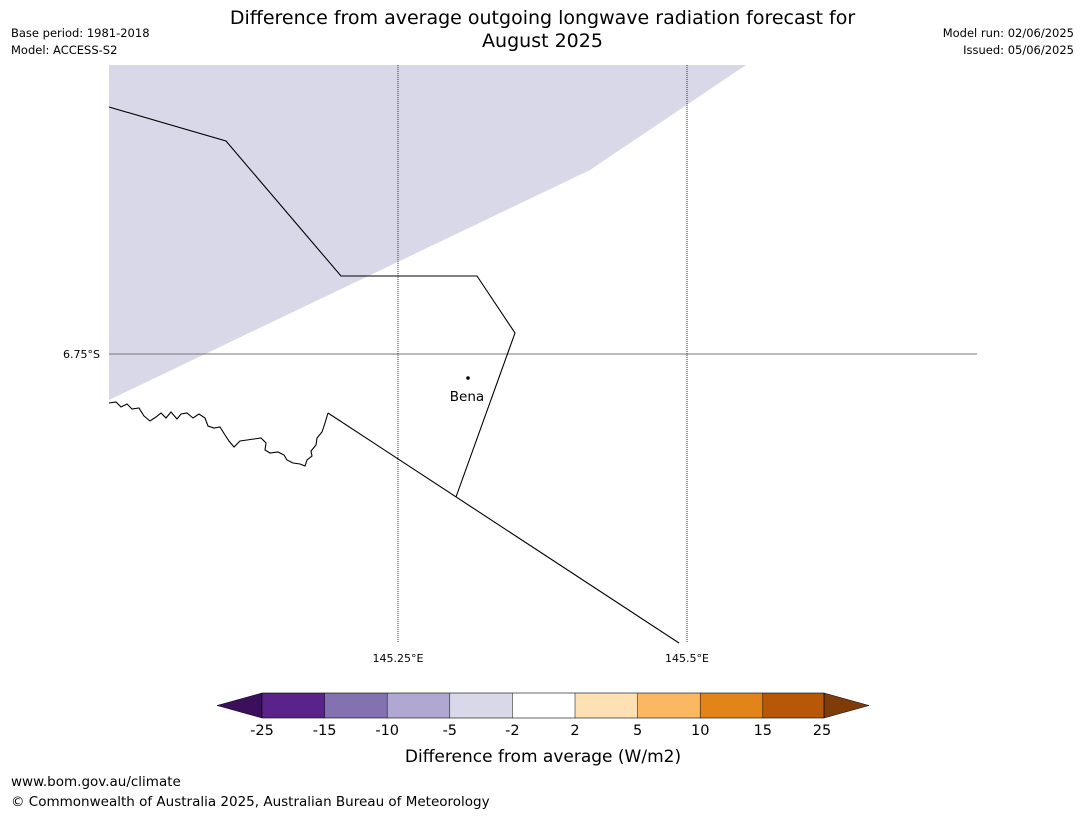 The image size is (1085, 816). What do you see at coordinates (1008, 42) in the screenshot?
I see `metadata-right: Model run: 02/06/2025 Issued: 05/06/2025` at bounding box center [1008, 42].